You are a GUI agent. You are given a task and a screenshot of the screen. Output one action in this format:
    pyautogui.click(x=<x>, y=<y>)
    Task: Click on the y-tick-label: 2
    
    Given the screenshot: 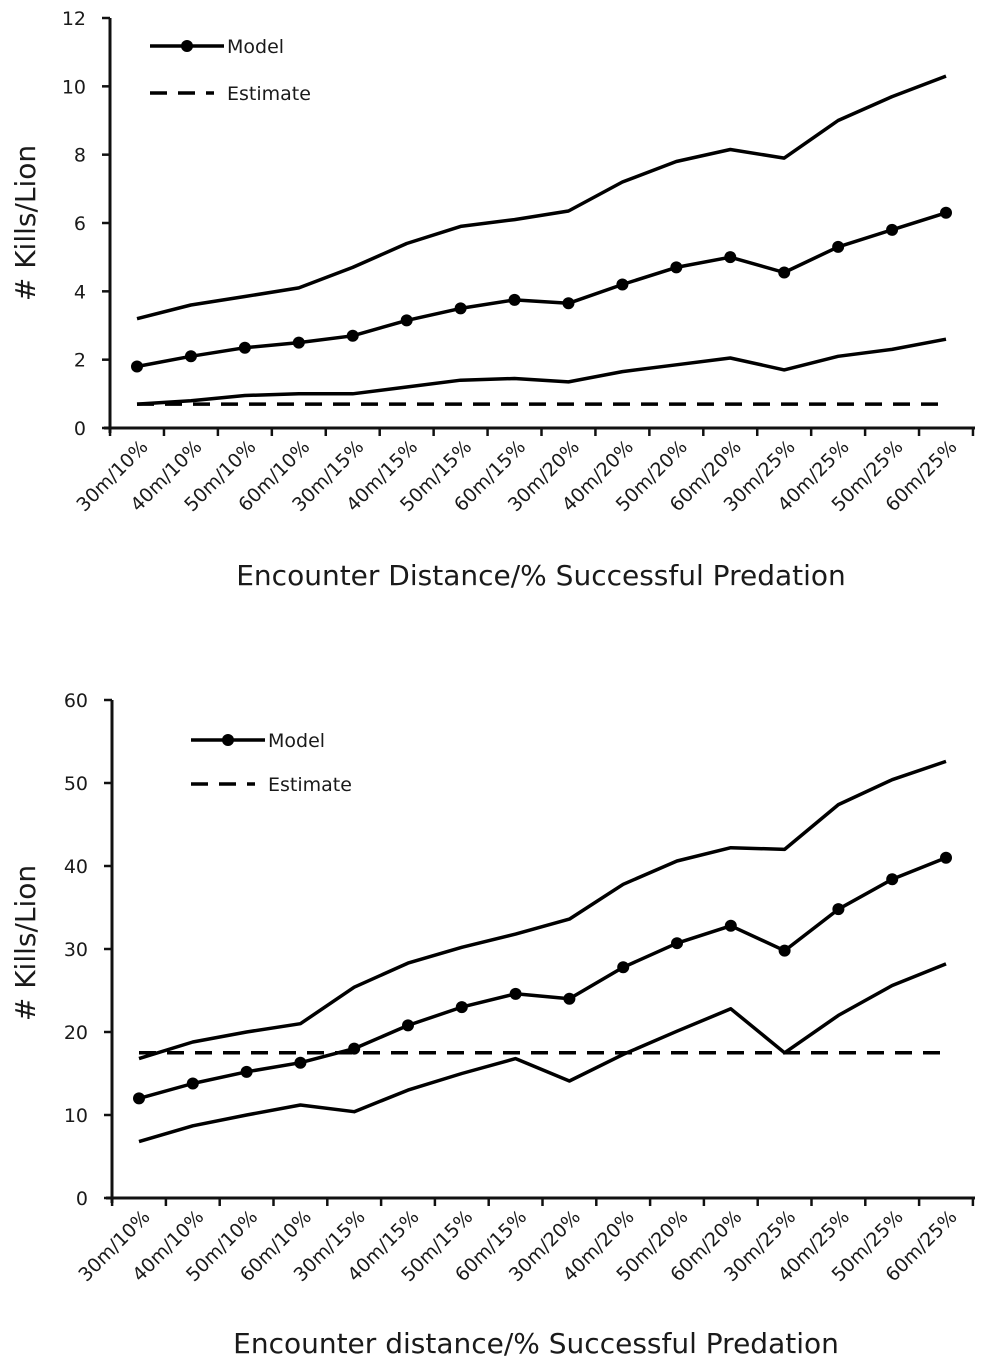 What is the action you would take?
    pyautogui.click(x=80, y=361)
    